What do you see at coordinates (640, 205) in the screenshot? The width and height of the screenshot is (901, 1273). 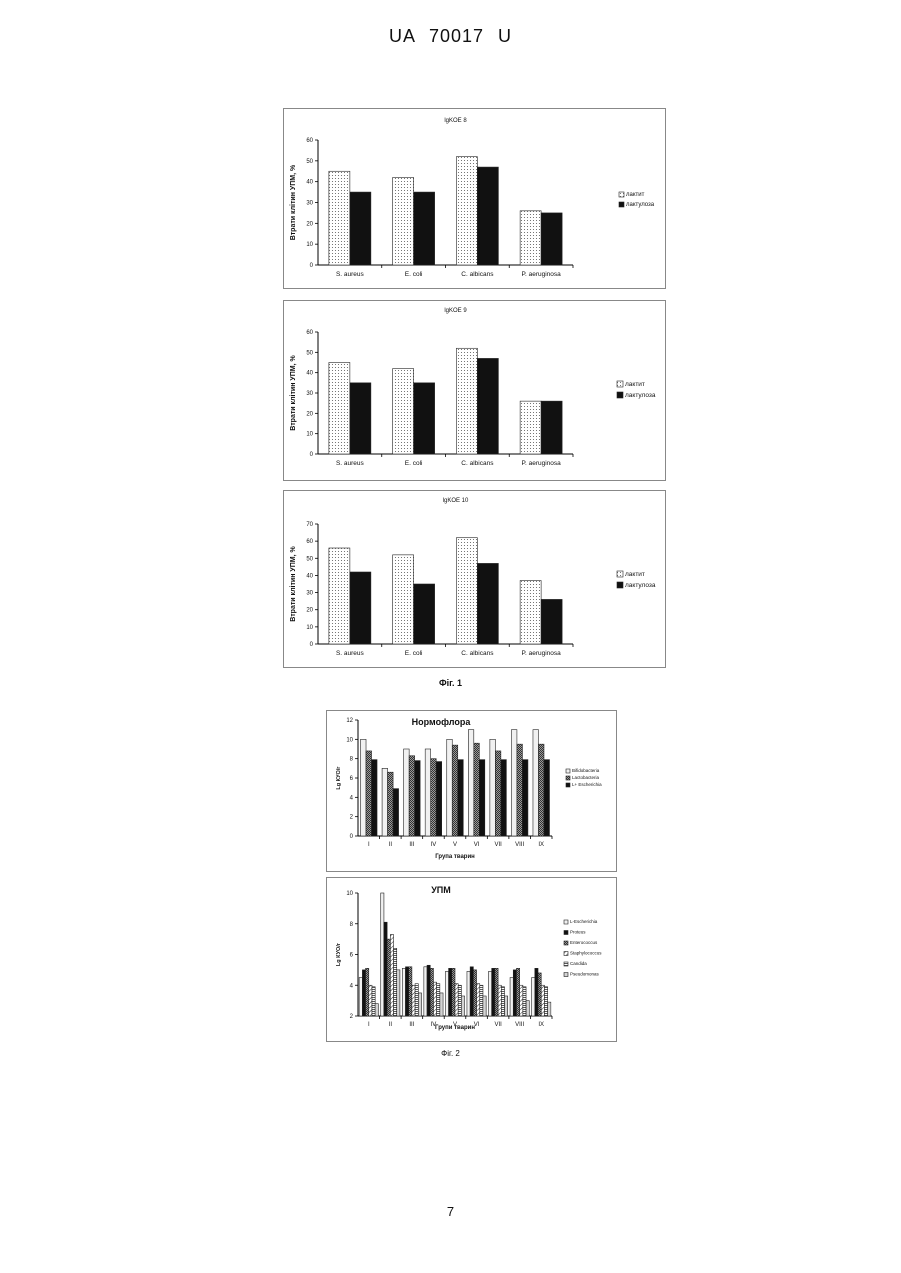 I see `legend-label: лактулоза` at bounding box center [640, 205].